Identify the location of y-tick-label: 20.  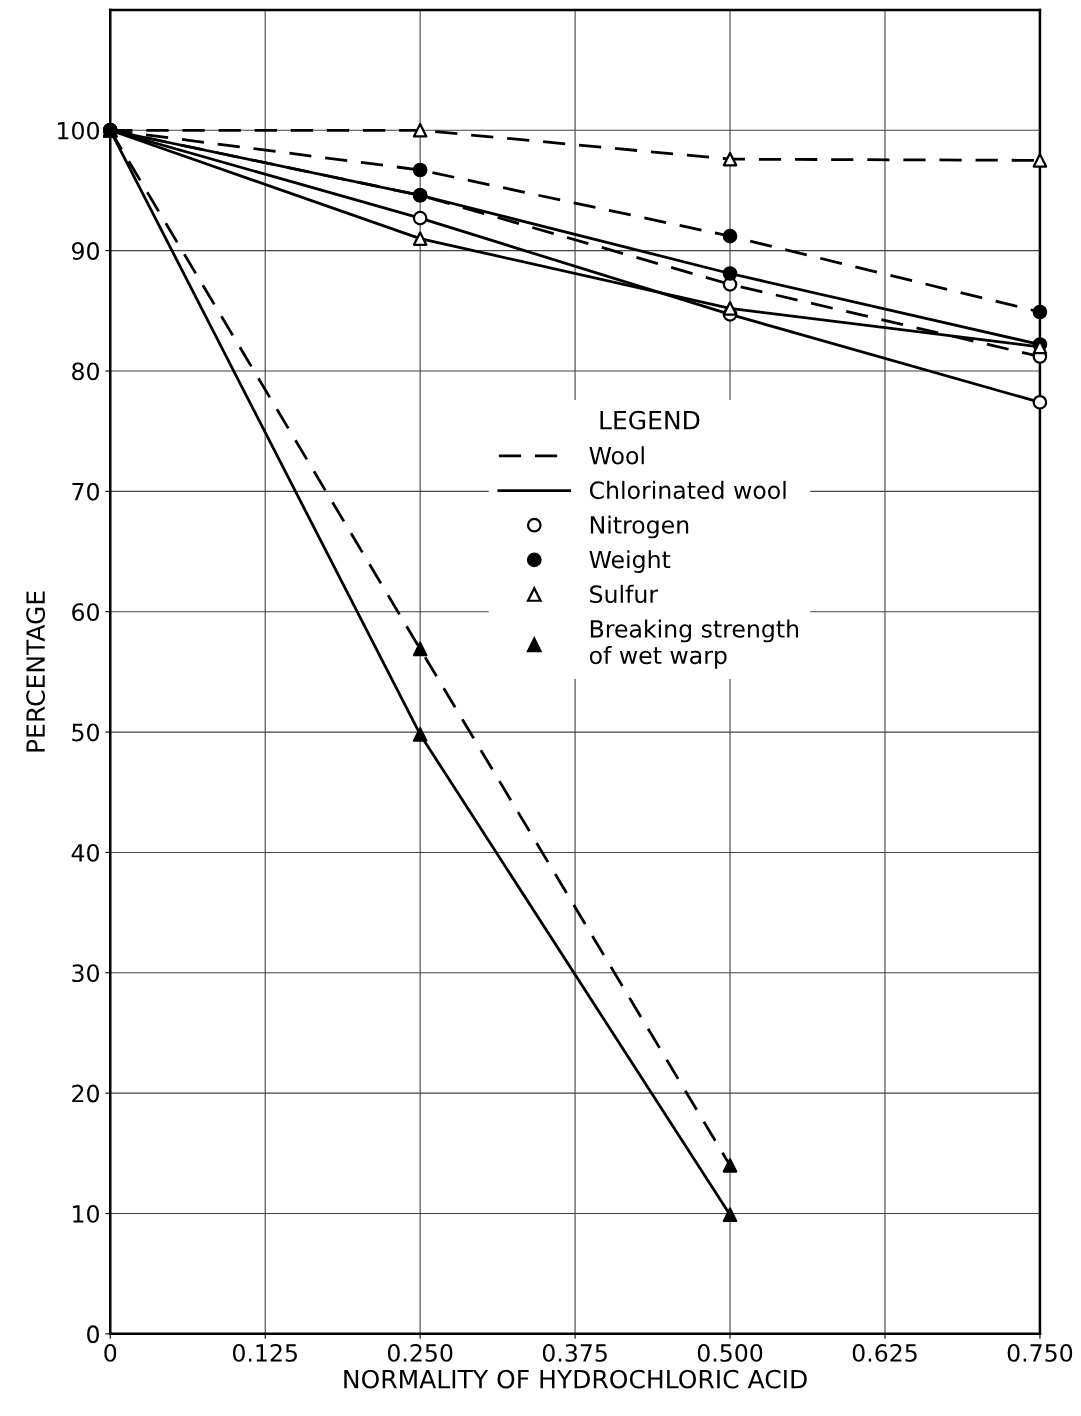
(85, 1093).